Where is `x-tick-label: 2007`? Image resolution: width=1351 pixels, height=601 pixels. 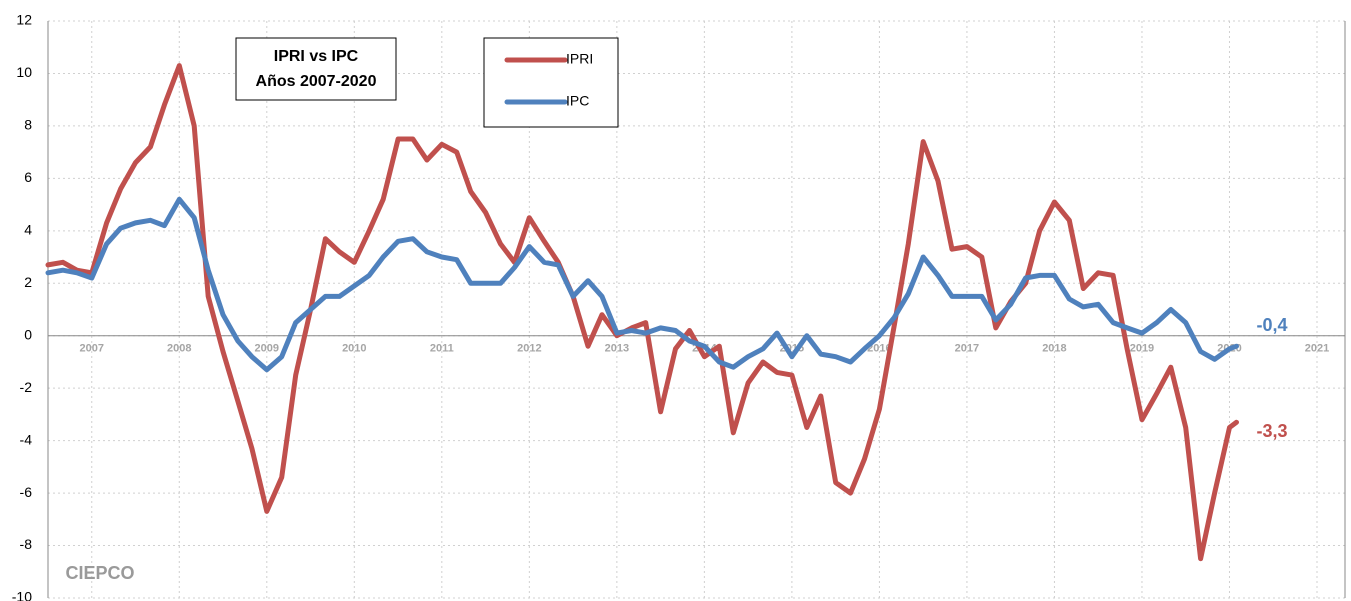
x-tick-label: 2007 is located at coordinates (92, 349).